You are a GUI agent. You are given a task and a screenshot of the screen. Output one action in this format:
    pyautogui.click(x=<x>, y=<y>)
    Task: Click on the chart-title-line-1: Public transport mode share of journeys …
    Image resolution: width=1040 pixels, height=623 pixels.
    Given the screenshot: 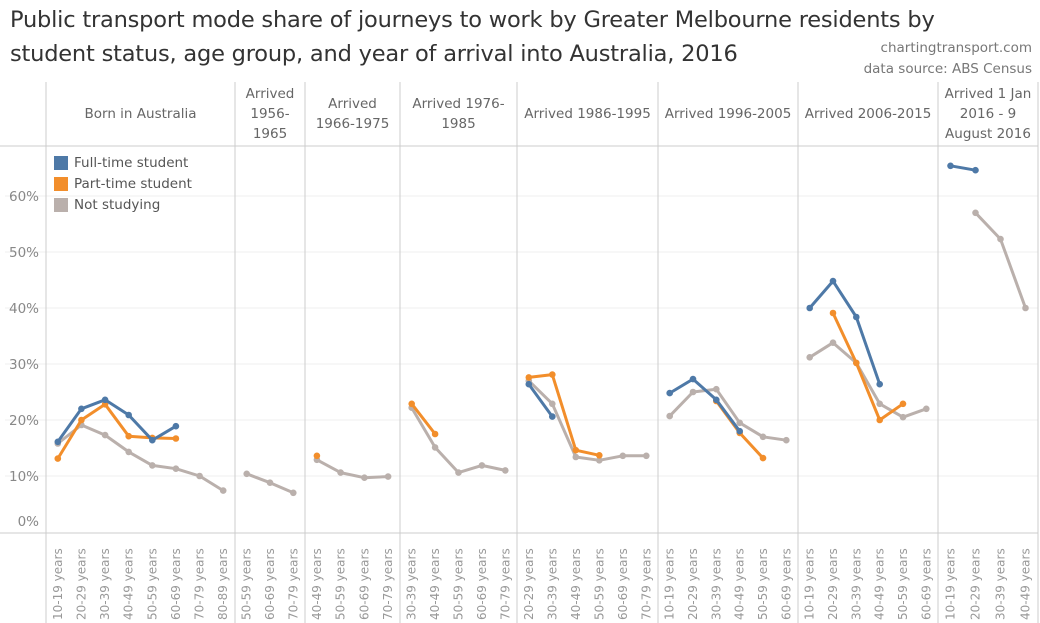 What is the action you would take?
    pyautogui.click(x=472, y=20)
    